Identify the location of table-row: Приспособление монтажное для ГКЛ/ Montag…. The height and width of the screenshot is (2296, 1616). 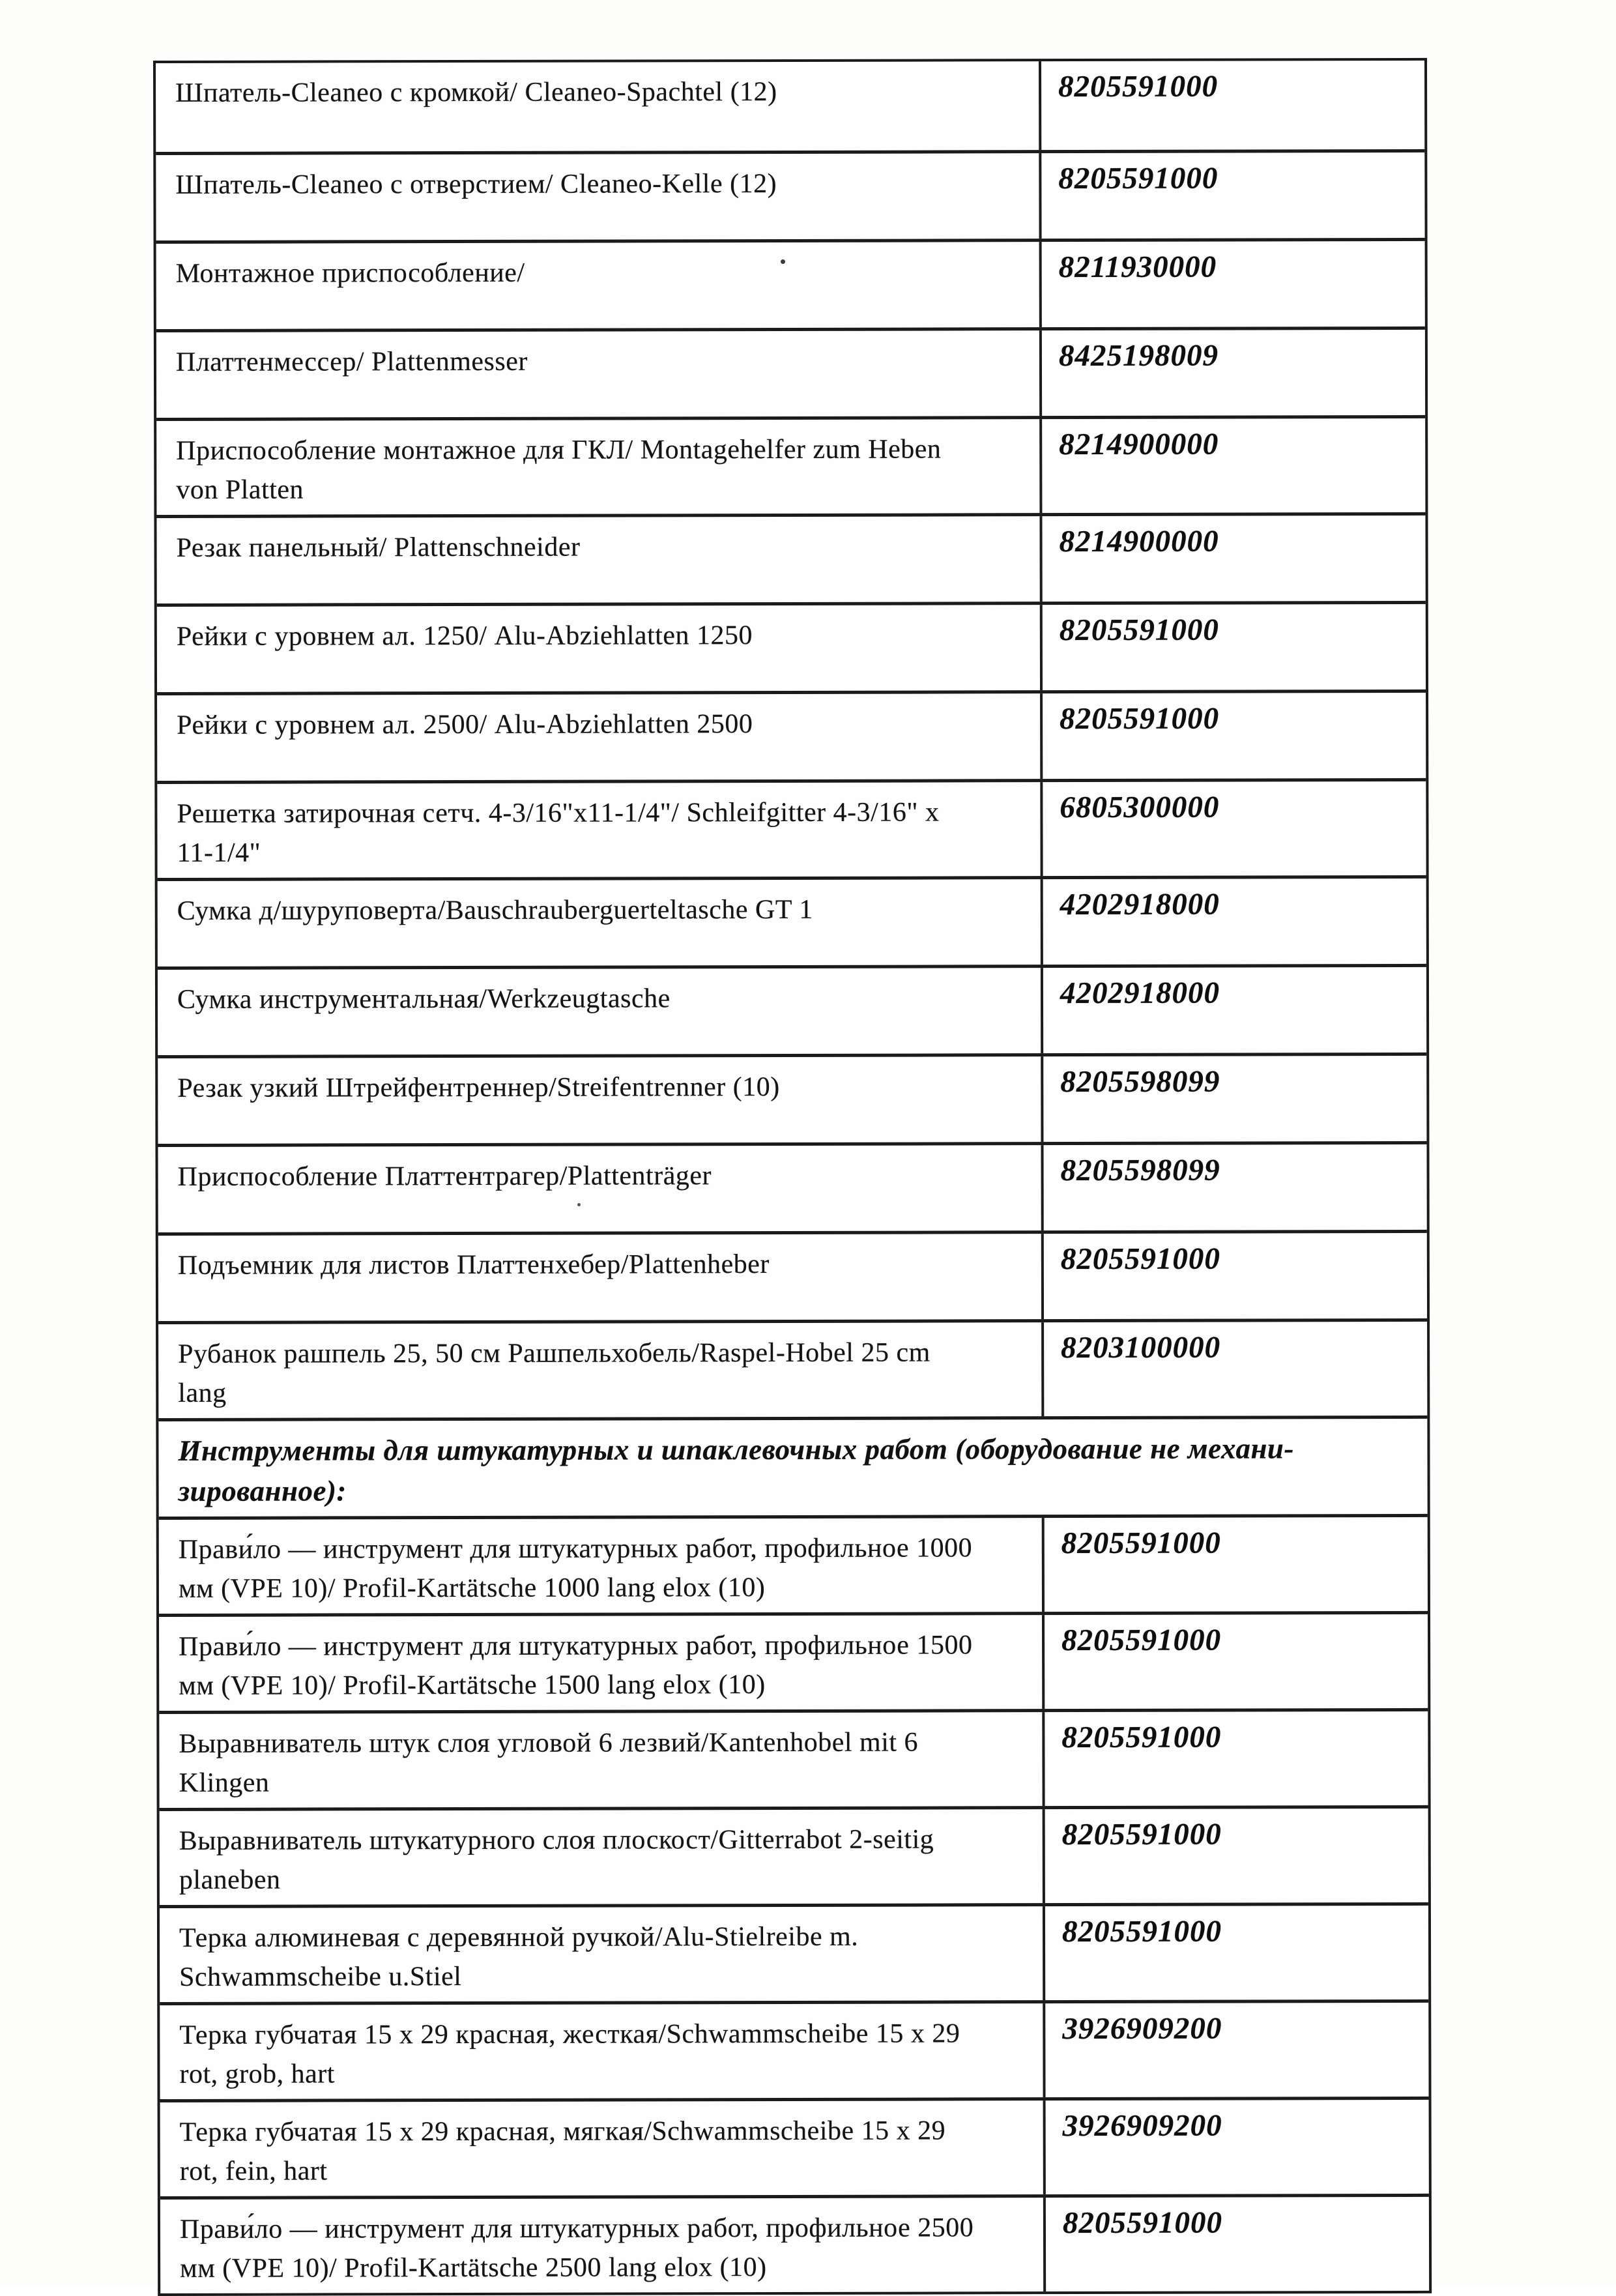
(791, 464).